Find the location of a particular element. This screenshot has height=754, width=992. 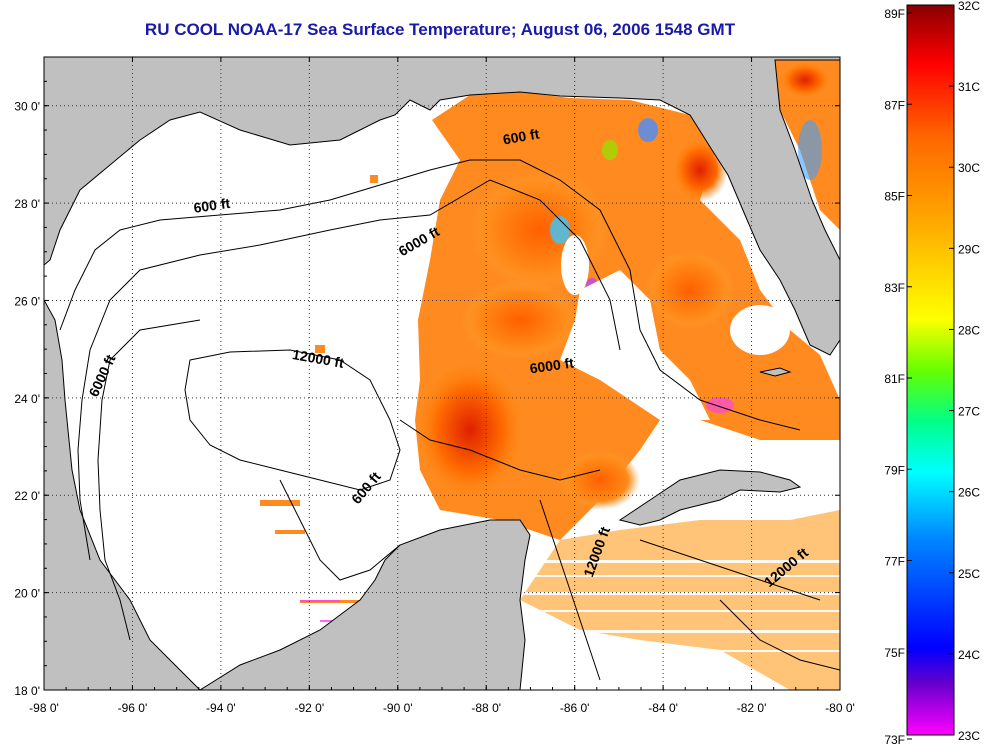

fahrenheit-tick-label: 87F is located at coordinates (894, 105).